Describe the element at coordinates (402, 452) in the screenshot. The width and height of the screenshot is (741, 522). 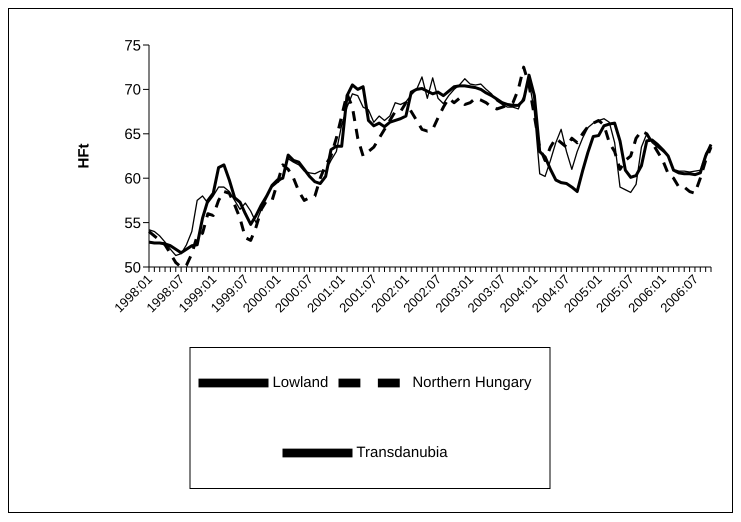
I see `legend-label: Transdanubia` at that location.